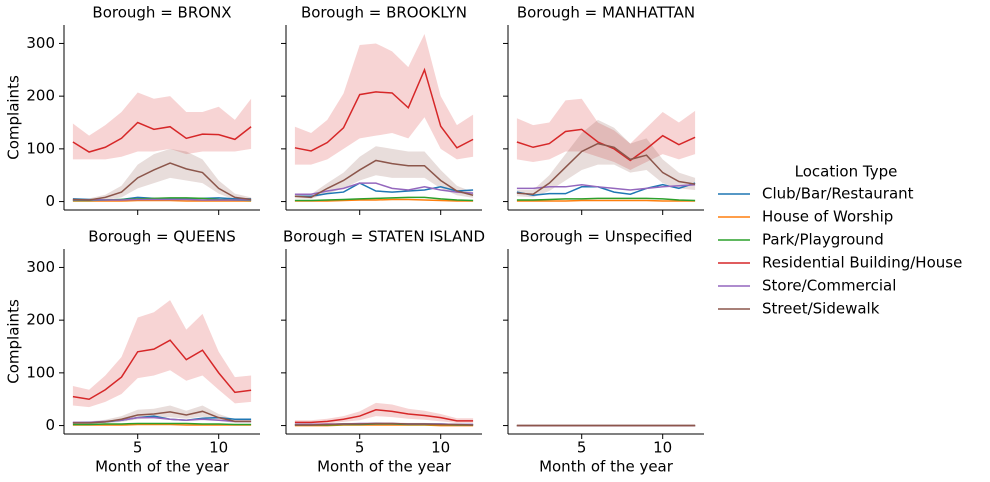 This screenshot has width=990, height=482. Describe the element at coordinates (606, 237) in the screenshot. I see `panel-title: Borough = Unspecified` at that location.